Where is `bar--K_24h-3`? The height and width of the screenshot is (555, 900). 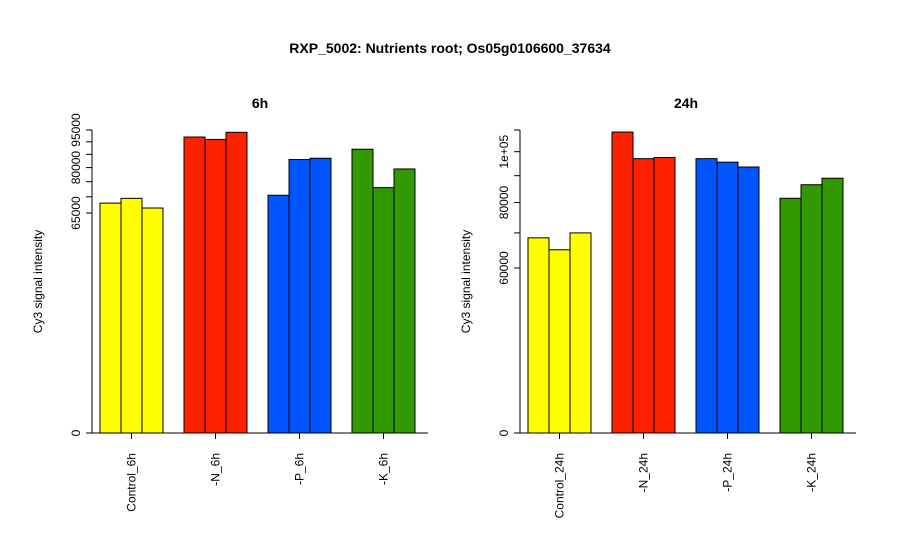
bar--K_24h-3 is located at coordinates (832, 305).